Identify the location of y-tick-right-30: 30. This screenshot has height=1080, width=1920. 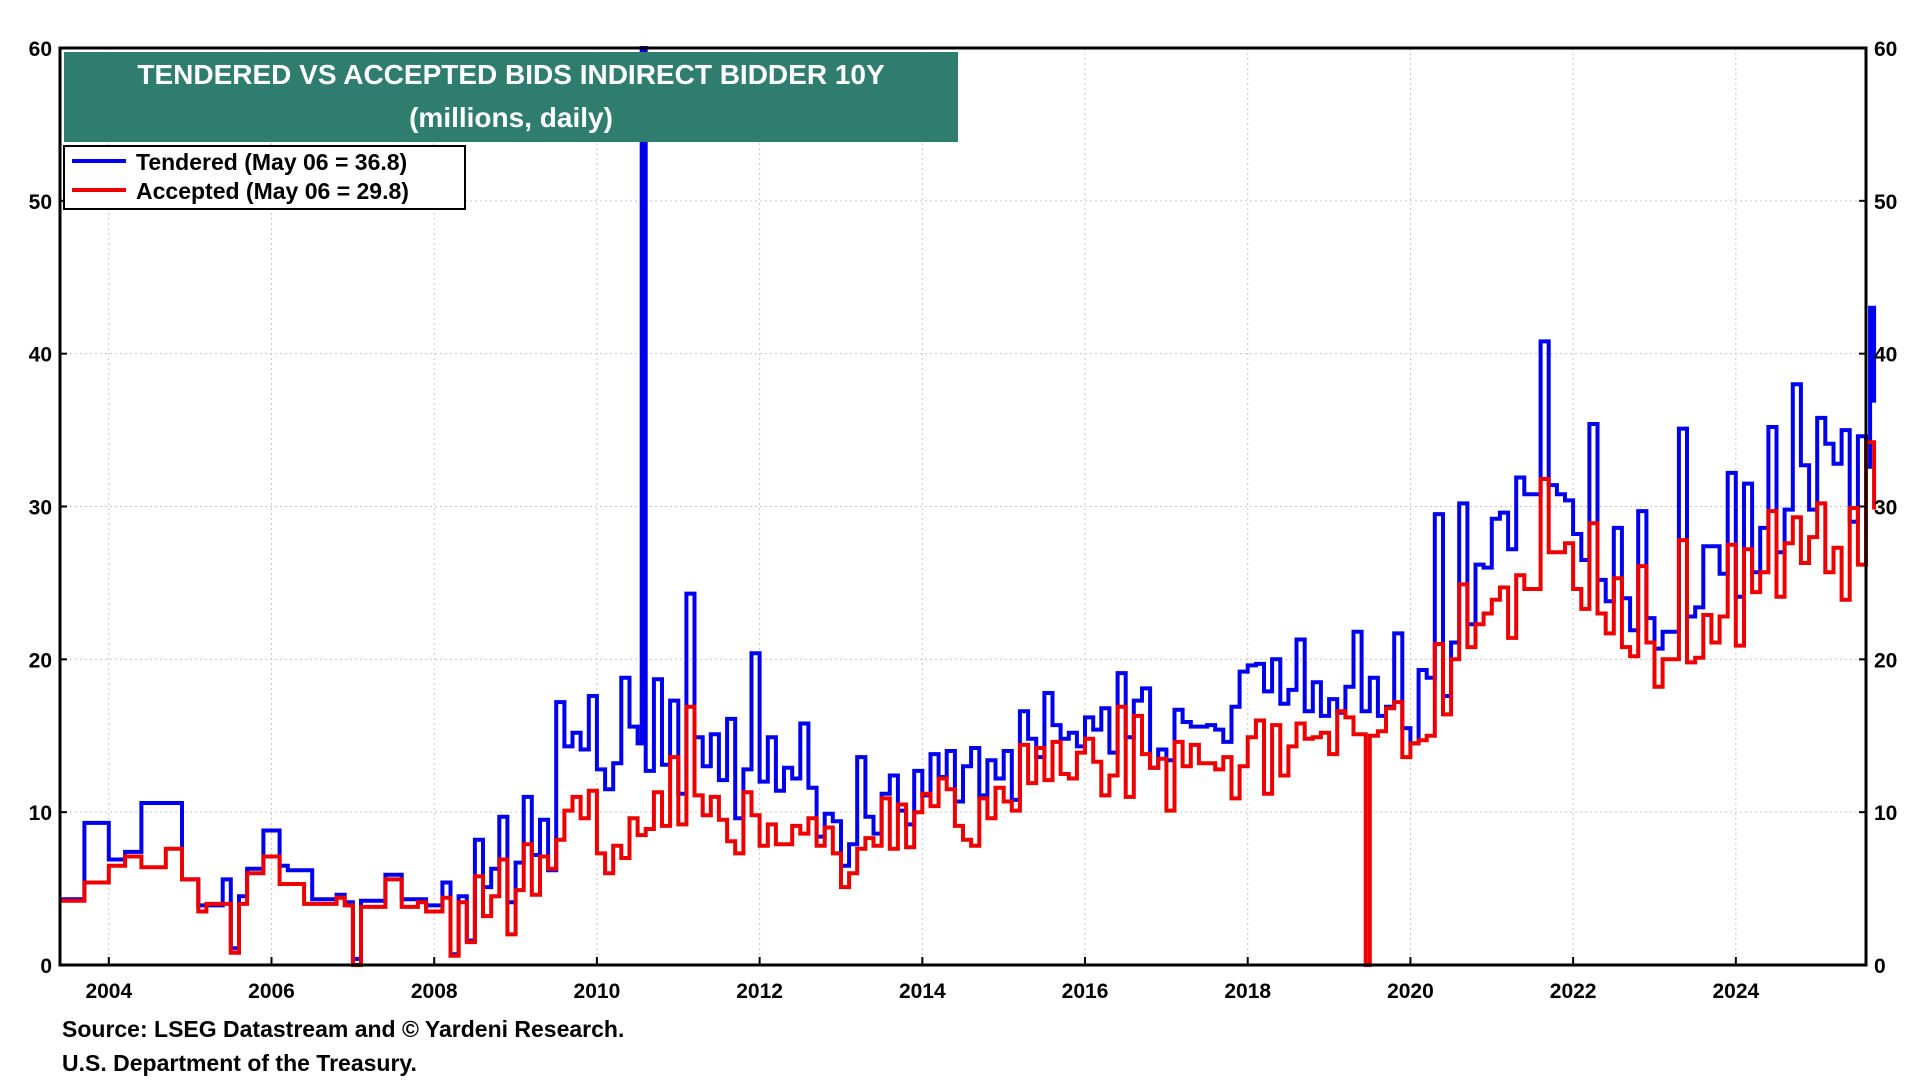
(1885, 508).